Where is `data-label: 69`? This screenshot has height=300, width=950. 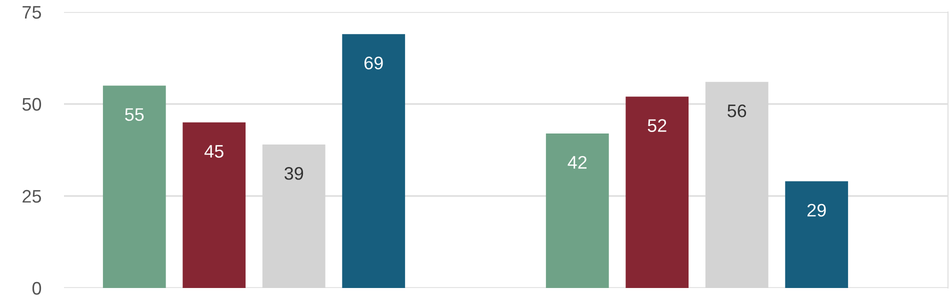
data-label: 69 is located at coordinates (373, 63).